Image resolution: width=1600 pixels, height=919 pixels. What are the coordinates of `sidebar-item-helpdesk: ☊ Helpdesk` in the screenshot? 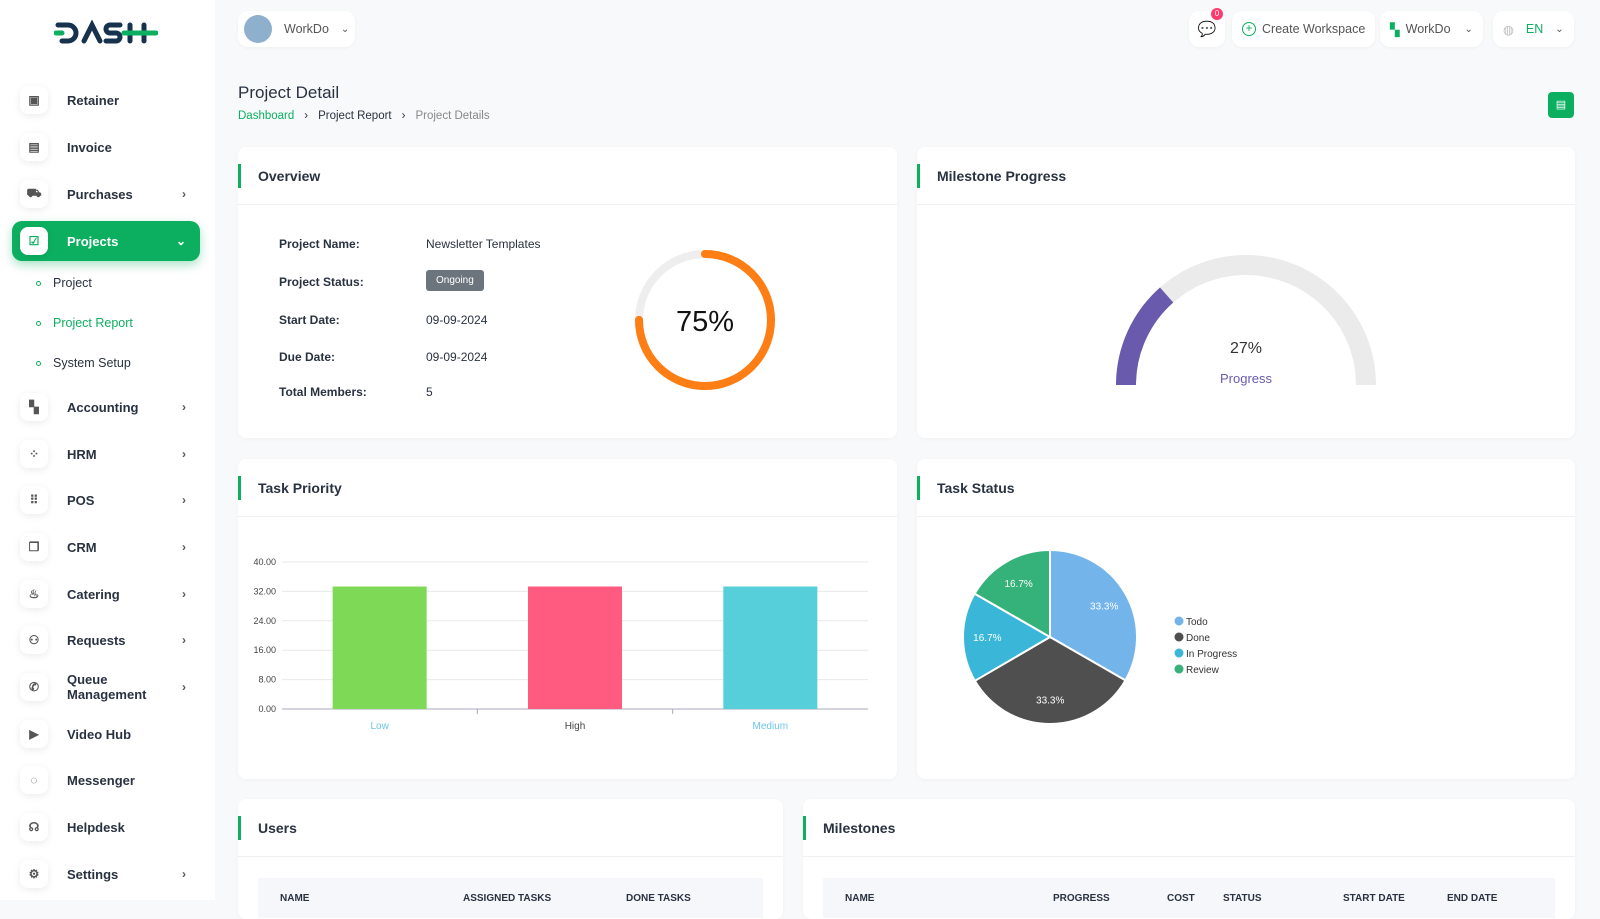 It's located at (106, 827).